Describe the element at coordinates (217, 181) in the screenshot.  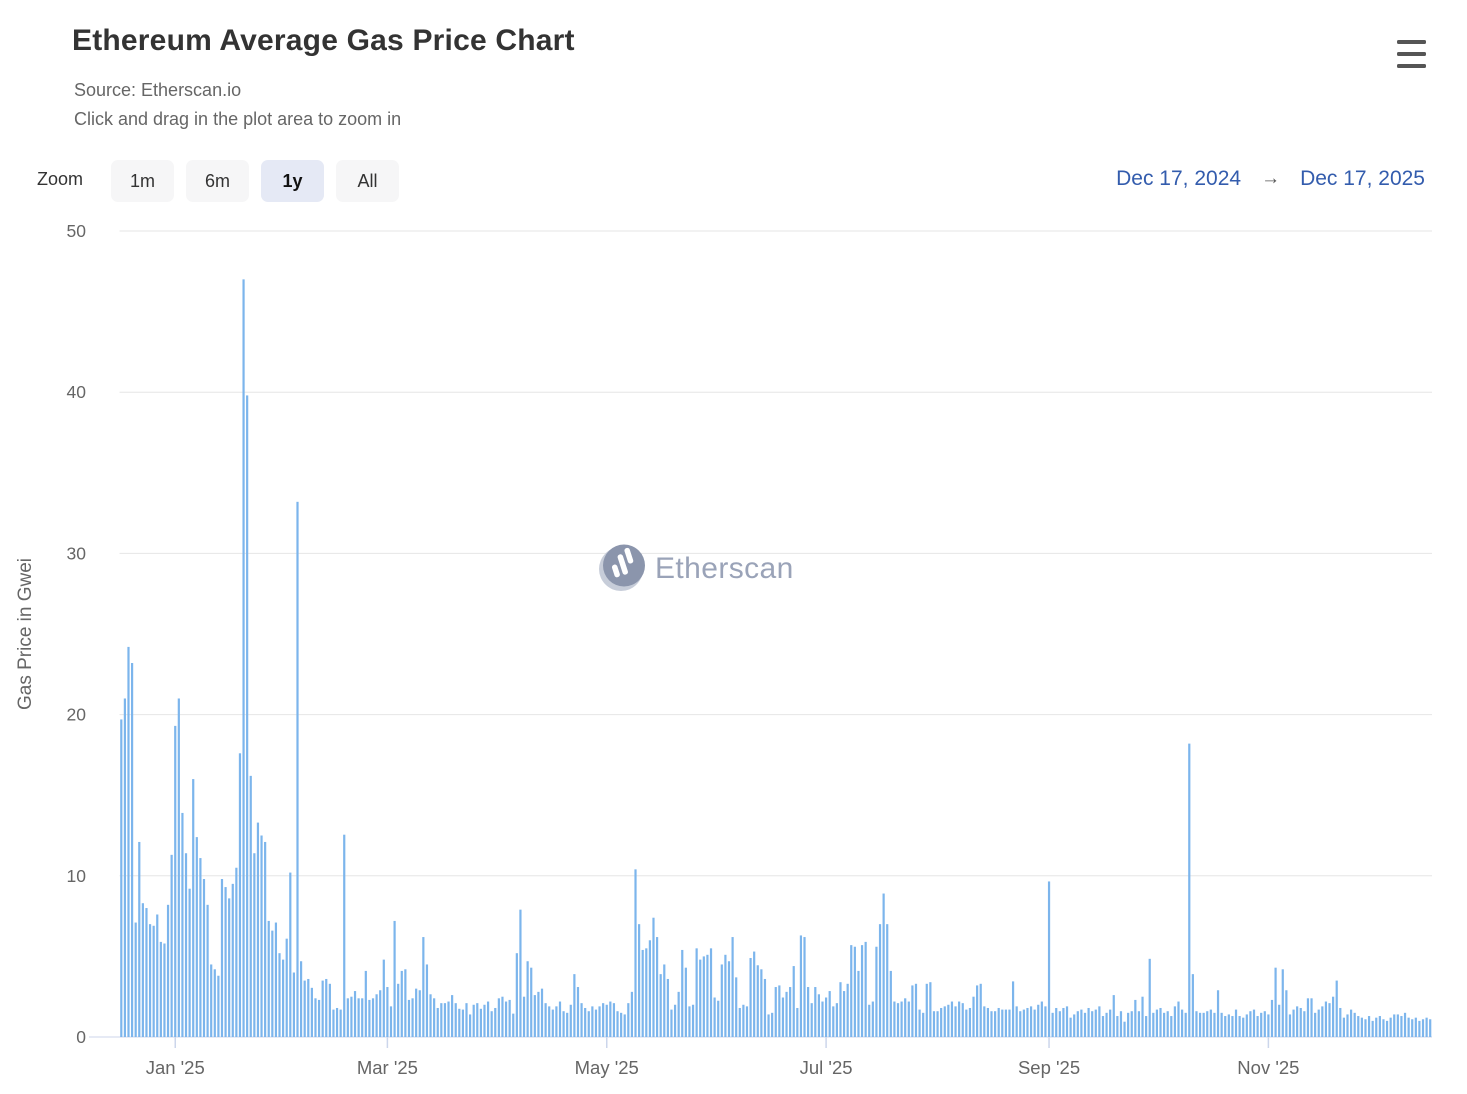
I see `zoom-button-6m: 6m` at that location.